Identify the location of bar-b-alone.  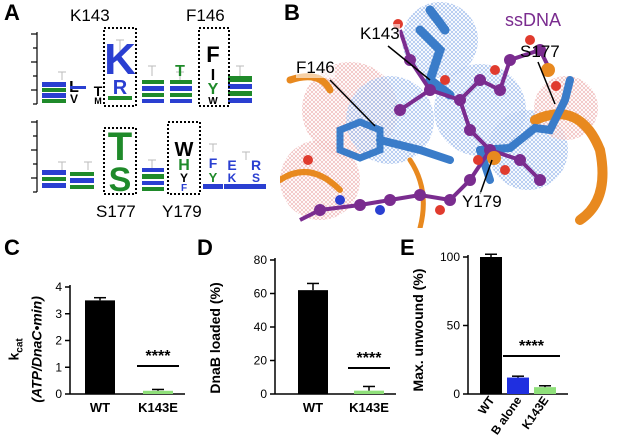
(518, 385).